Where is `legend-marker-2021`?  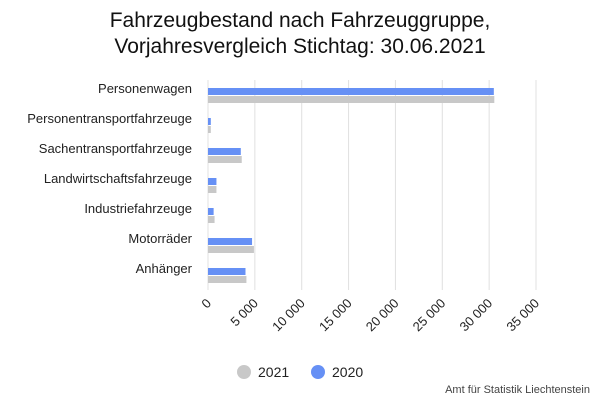
legend-marker-2021 is located at coordinates (244, 372).